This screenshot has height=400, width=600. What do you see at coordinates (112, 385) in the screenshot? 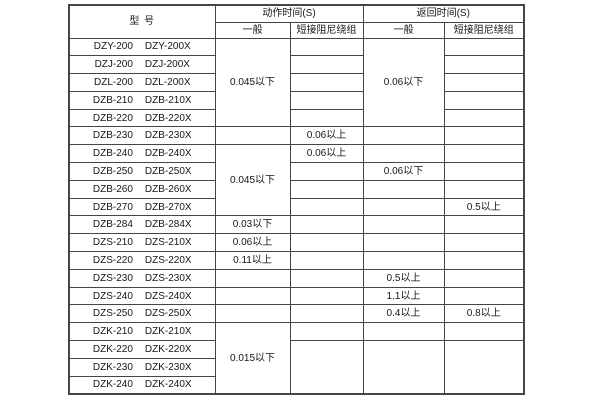
I see `model-label: DZK-240` at bounding box center [112, 385].